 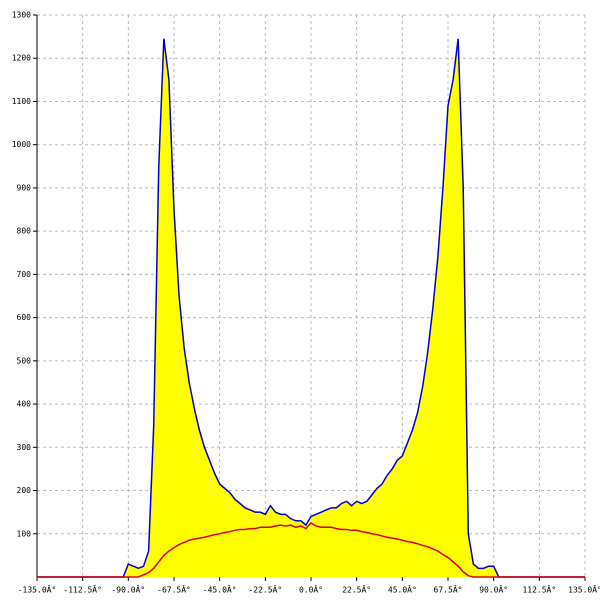 What do you see at coordinates (24, 404) in the screenshot?
I see `y-tick-label: 400` at bounding box center [24, 404].